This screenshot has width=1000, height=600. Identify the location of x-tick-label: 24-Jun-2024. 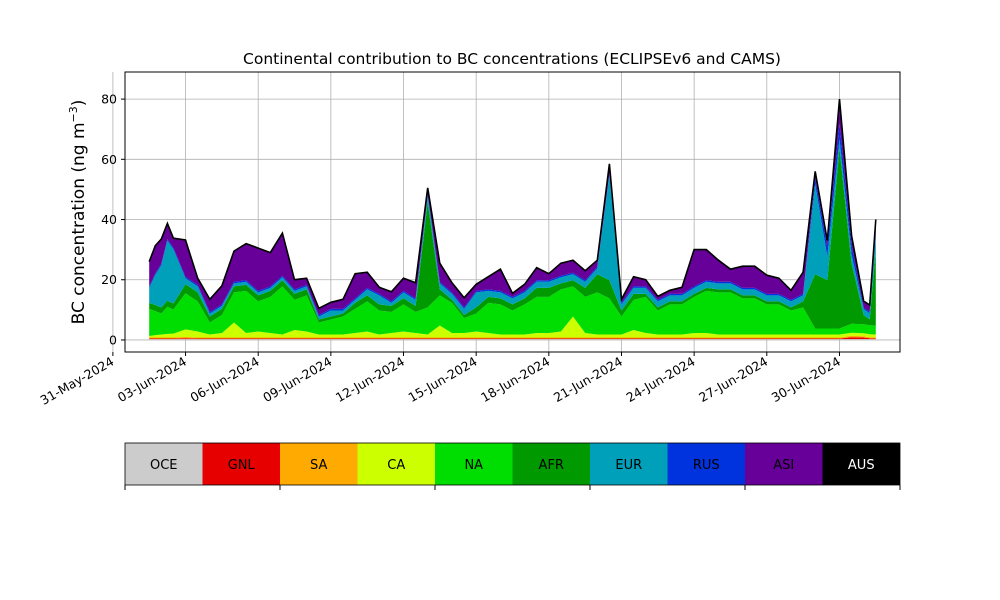
(660, 379).